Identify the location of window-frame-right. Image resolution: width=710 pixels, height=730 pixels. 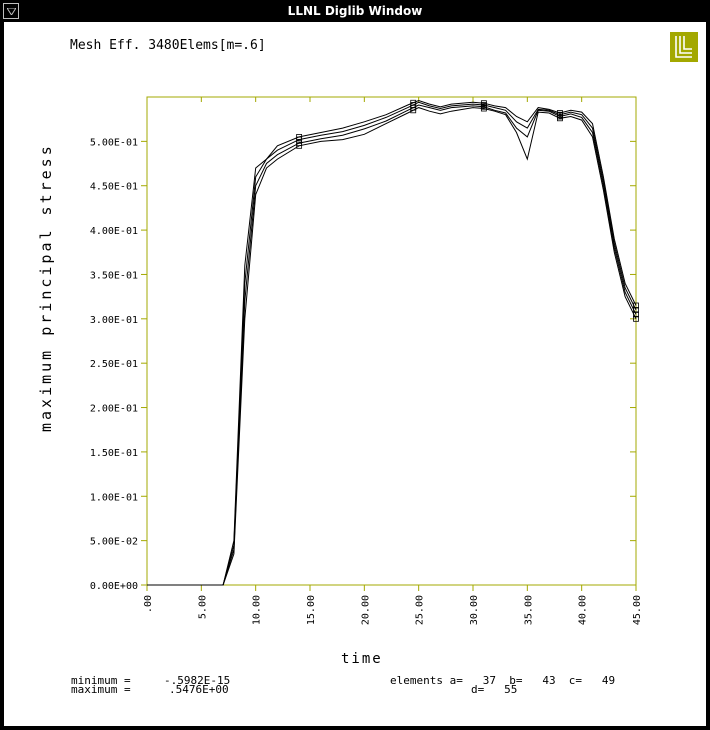
(708, 376).